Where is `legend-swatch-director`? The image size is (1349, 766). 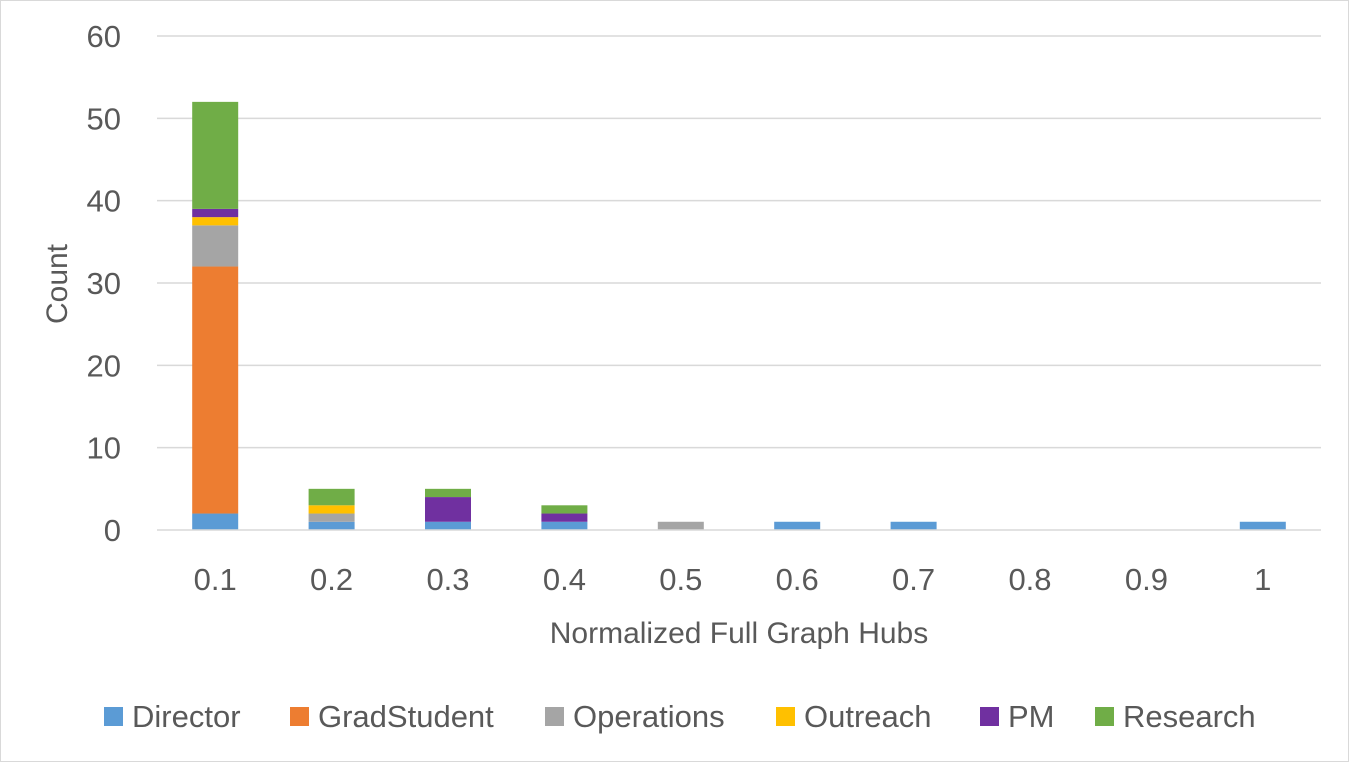 legend-swatch-director is located at coordinates (113, 716).